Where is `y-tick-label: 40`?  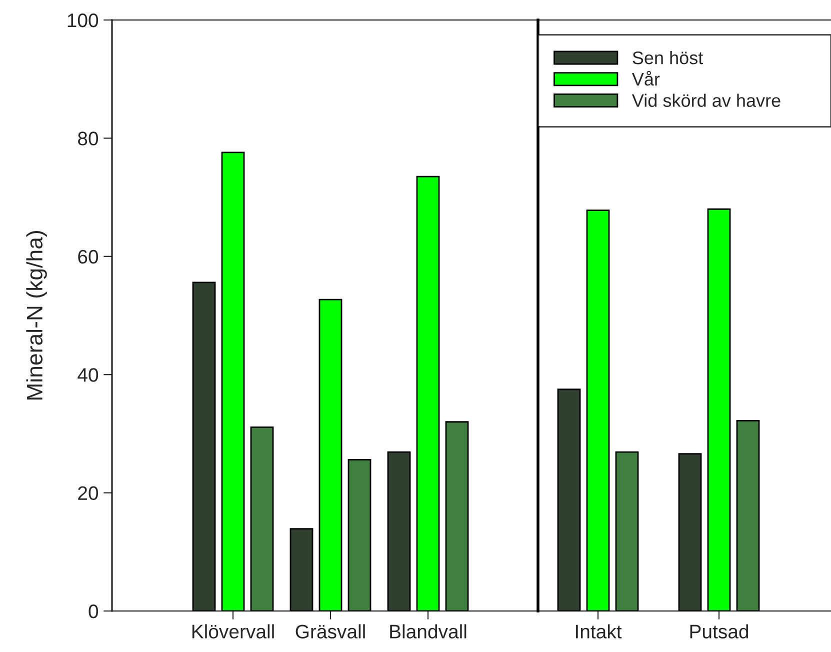 y-tick-label: 40 is located at coordinates (88, 375).